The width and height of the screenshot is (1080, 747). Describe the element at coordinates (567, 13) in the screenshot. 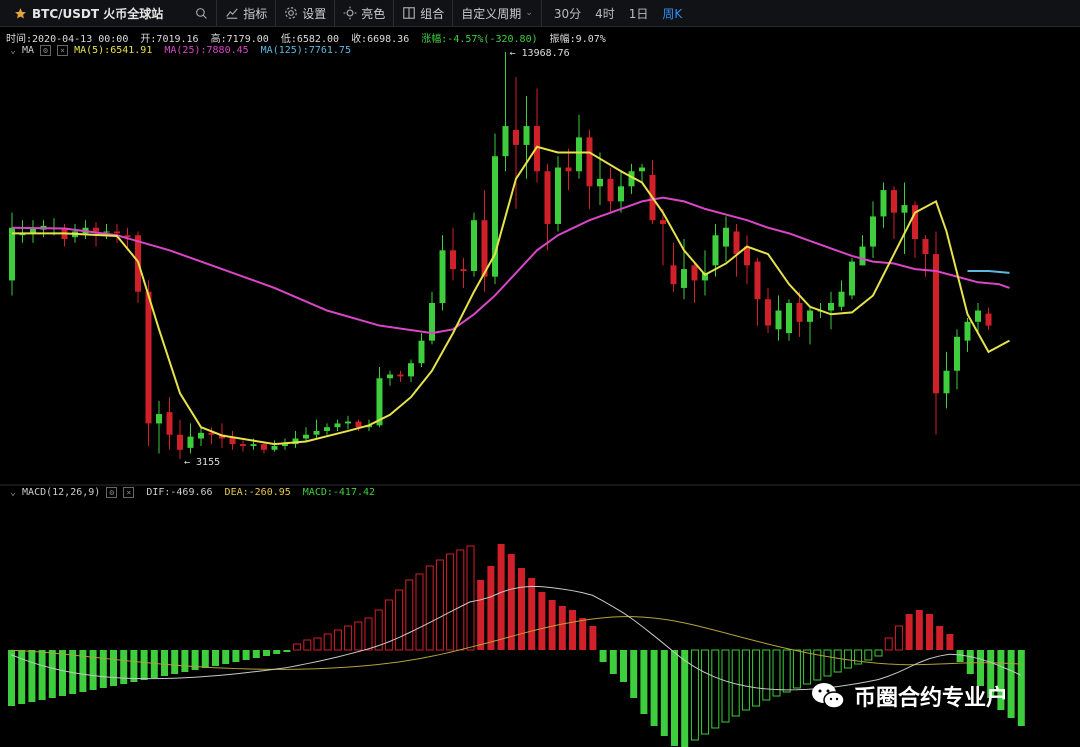

I see `period-30m: 30分` at that location.